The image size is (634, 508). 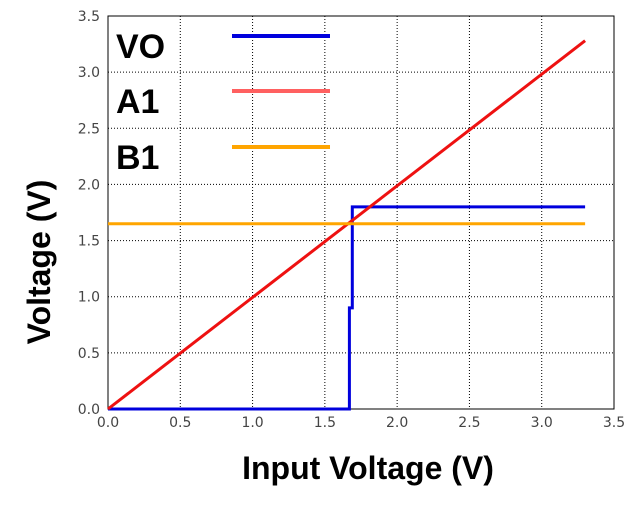 What do you see at coordinates (89, 213) in the screenshot?
I see `y-axis-ticks: 0.0 0.5 1.0 1.5 2.0 2.5 3.0 3.5` at bounding box center [89, 213].